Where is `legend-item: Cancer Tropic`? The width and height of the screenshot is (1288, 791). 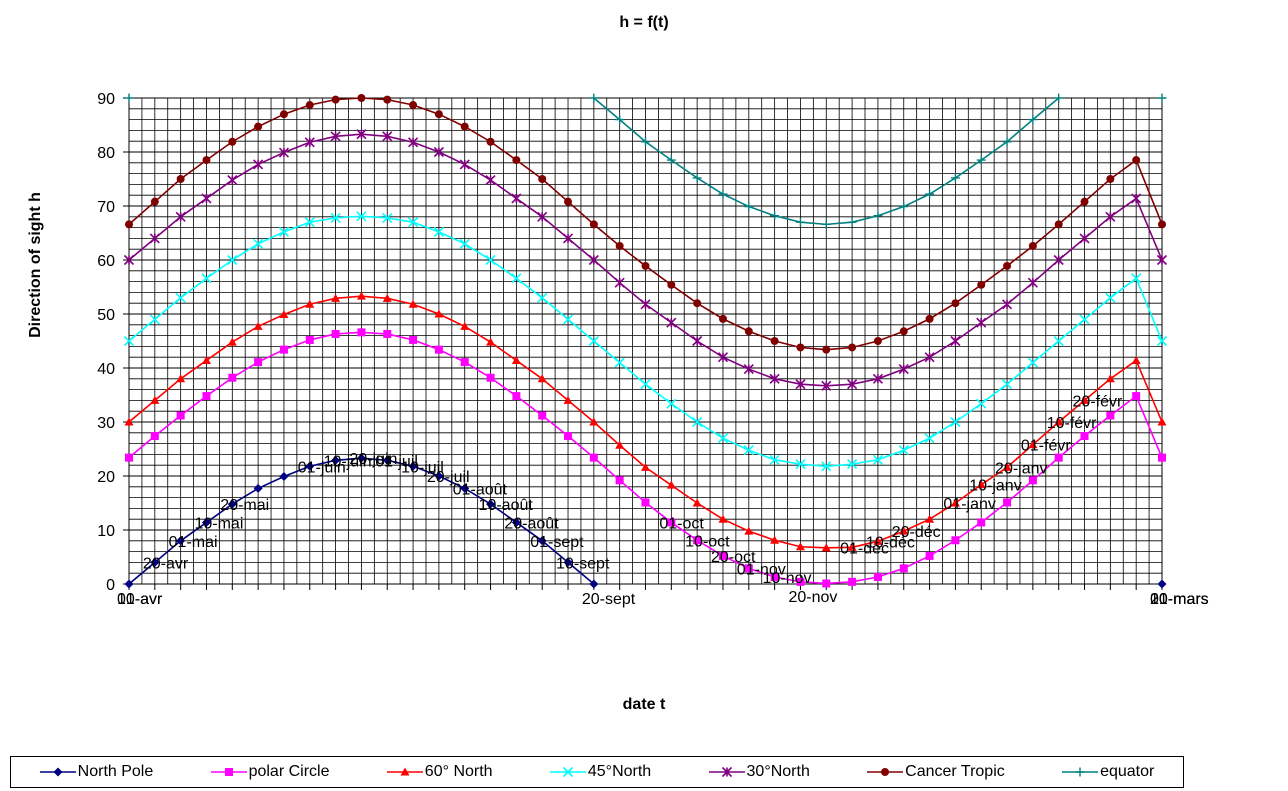
legend-item: Cancer Tropic is located at coordinates (936, 772).